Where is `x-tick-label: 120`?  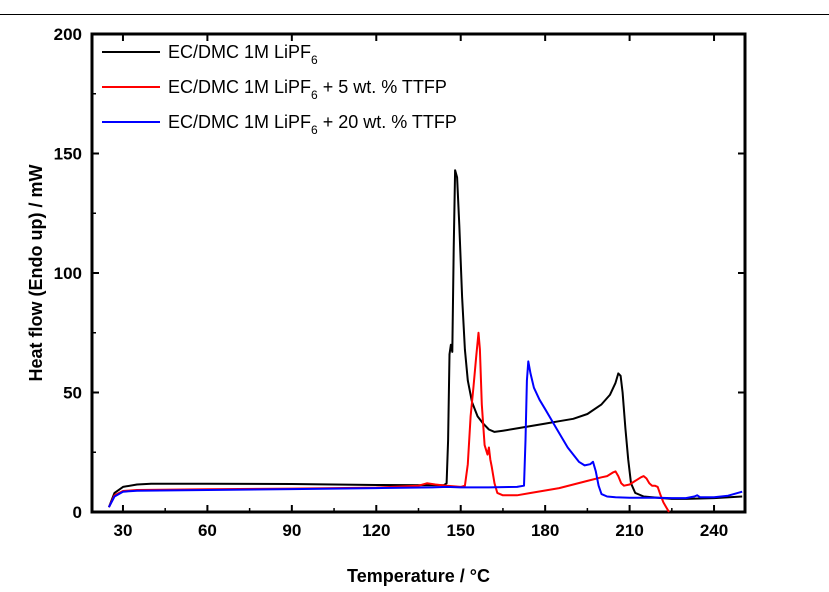 x-tick-label: 120 is located at coordinates (376, 530).